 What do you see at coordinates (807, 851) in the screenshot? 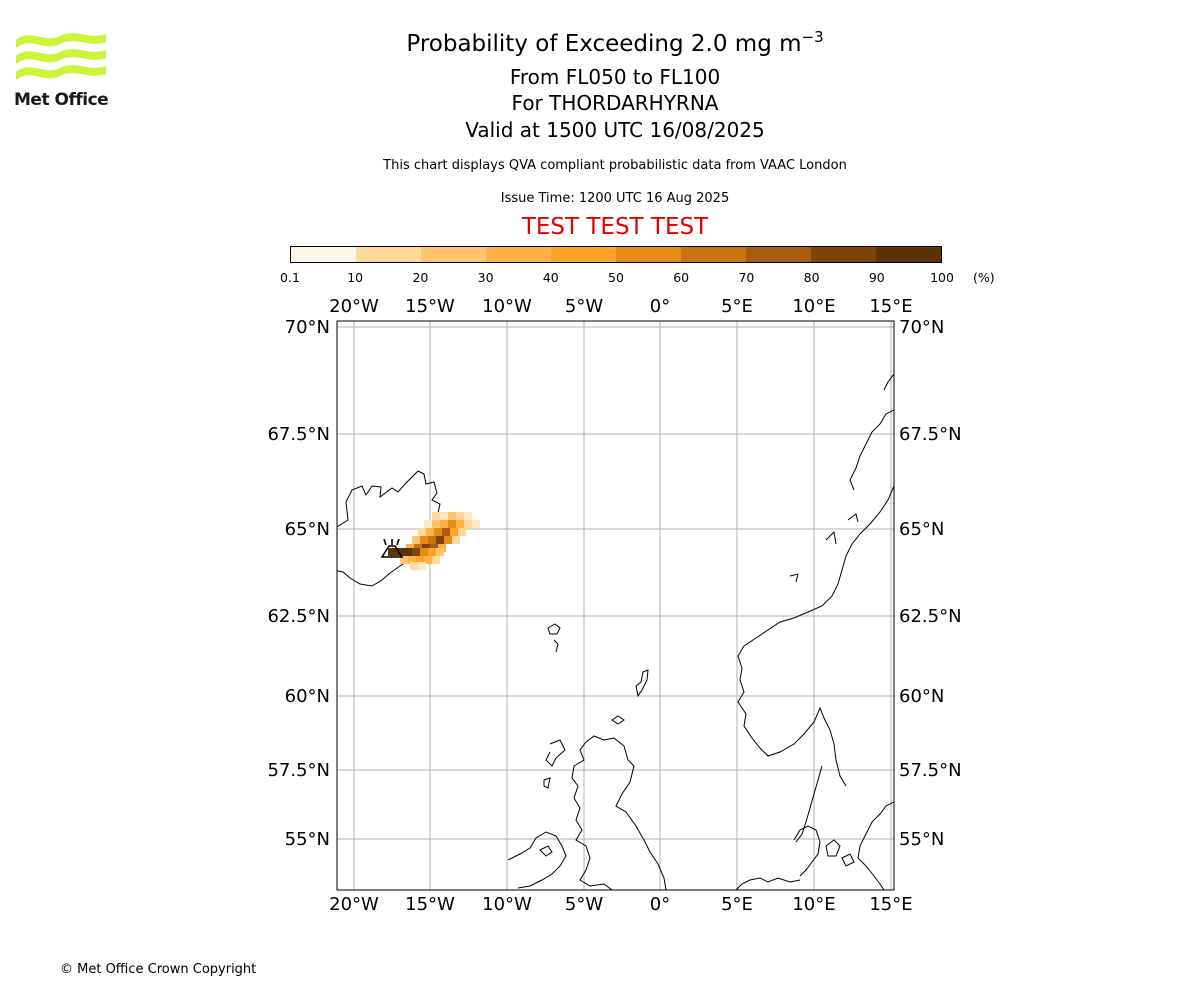
I see `coastline-denmark` at bounding box center [807, 851].